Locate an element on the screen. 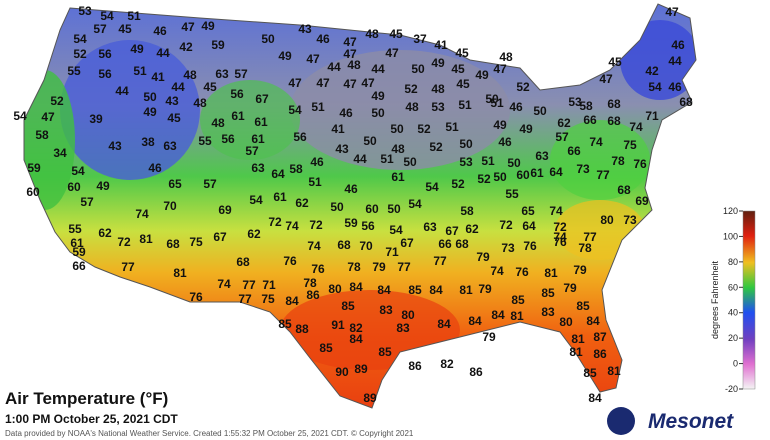  station-temperature: 65 is located at coordinates (175, 184).